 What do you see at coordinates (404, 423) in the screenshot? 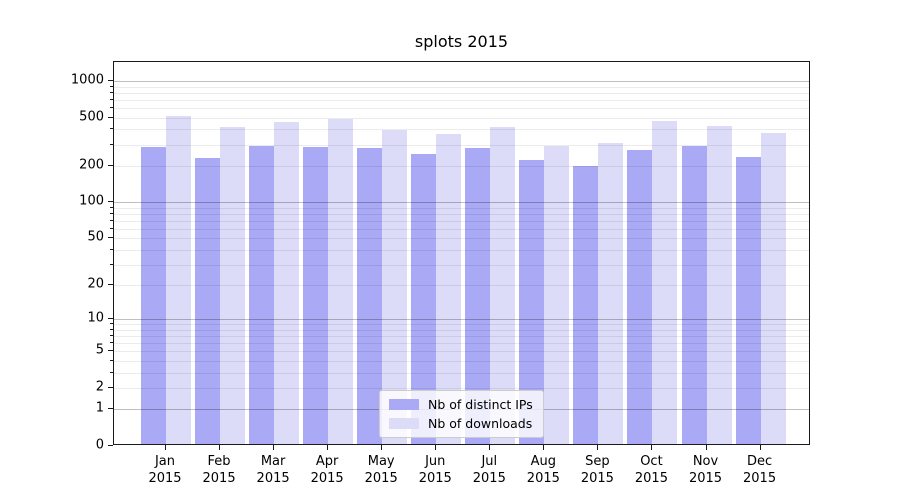
I see `legend-swatch-downloads` at bounding box center [404, 423].